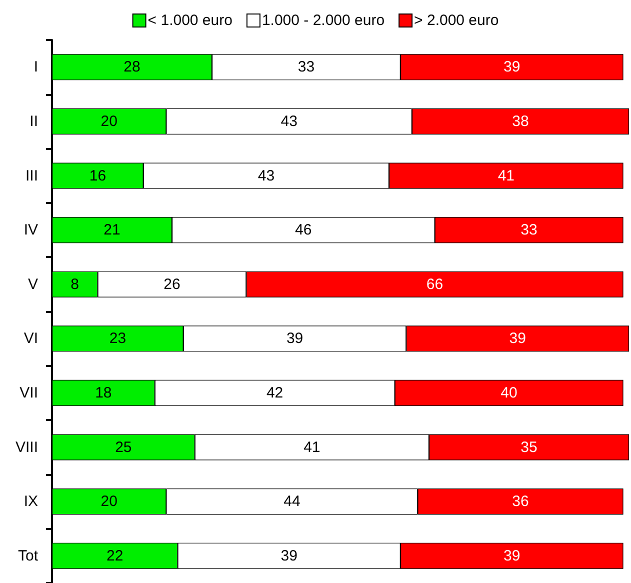 The image size is (631, 583). Describe the element at coordinates (31, 501) in the screenshot. I see `y-tick-label: IX` at that location.